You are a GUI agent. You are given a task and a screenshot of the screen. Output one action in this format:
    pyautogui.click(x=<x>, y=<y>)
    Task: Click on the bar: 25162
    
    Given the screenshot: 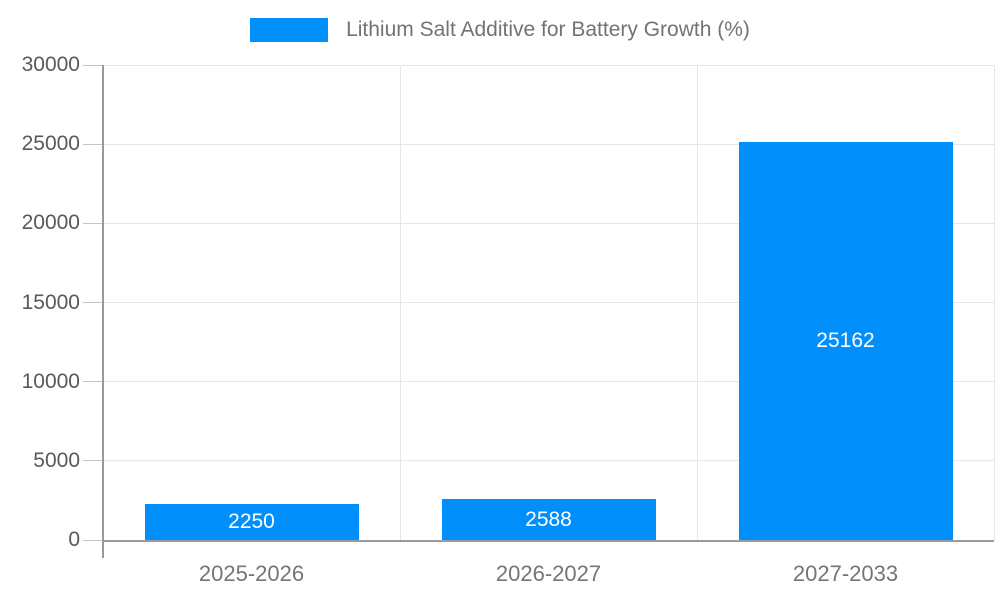 What is the action you would take?
    pyautogui.click(x=845, y=340)
    